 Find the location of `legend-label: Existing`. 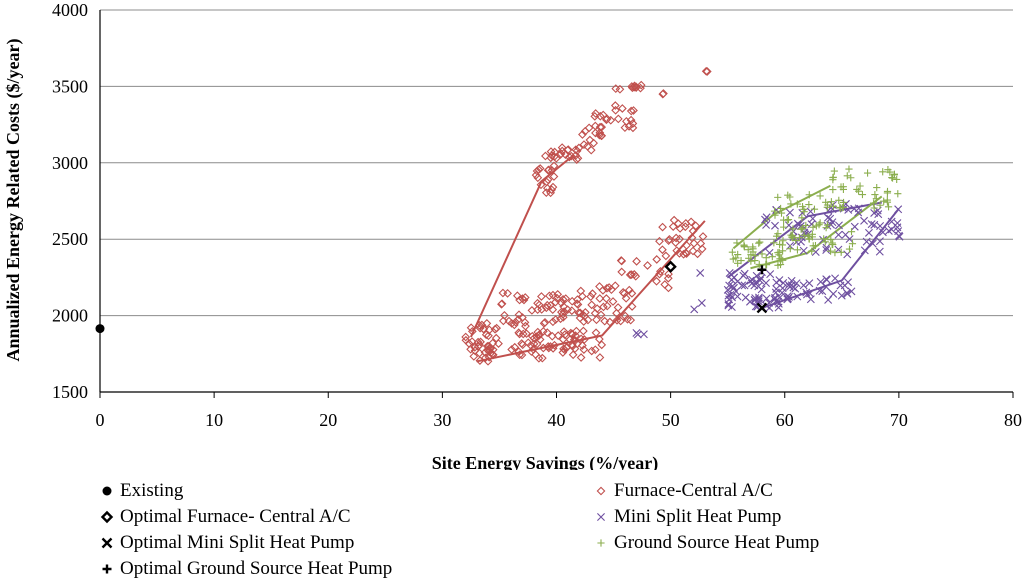

legend-label: Existing is located at coordinates (152, 490).